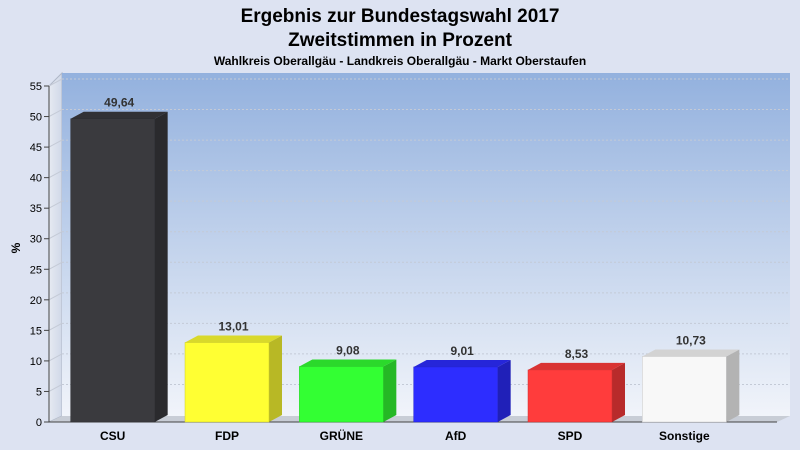  What do you see at coordinates (39, 255) in the screenshot?
I see `y-tick-labels: 0 5 10 15 20 25 30 35 40 45 50 55` at bounding box center [39, 255].